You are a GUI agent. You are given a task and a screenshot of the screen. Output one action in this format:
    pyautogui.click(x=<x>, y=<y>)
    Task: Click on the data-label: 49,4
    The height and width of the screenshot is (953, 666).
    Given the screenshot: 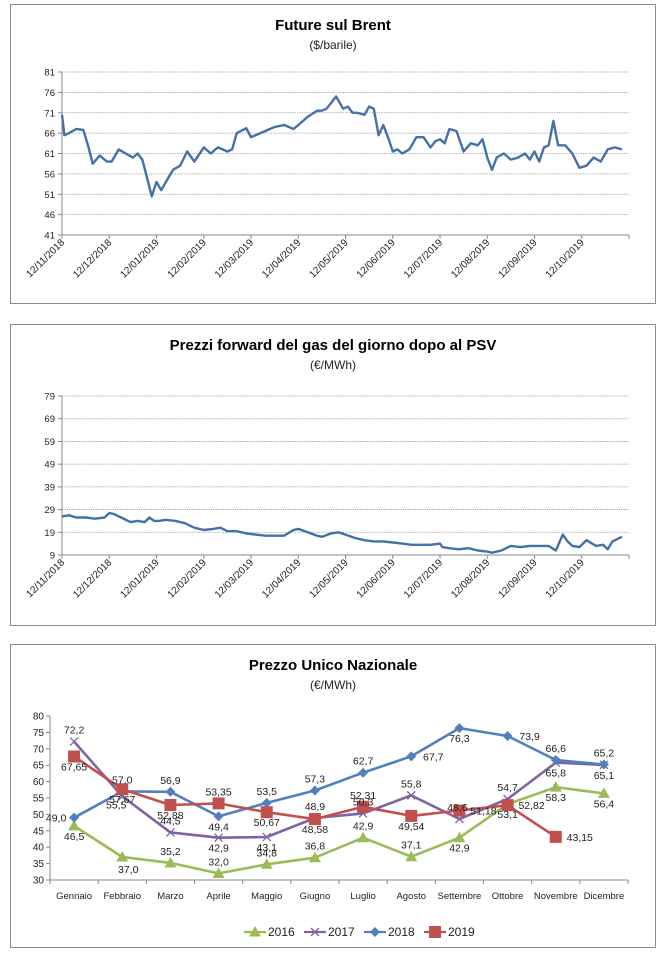 What is the action you would take?
    pyautogui.click(x=218, y=827)
    